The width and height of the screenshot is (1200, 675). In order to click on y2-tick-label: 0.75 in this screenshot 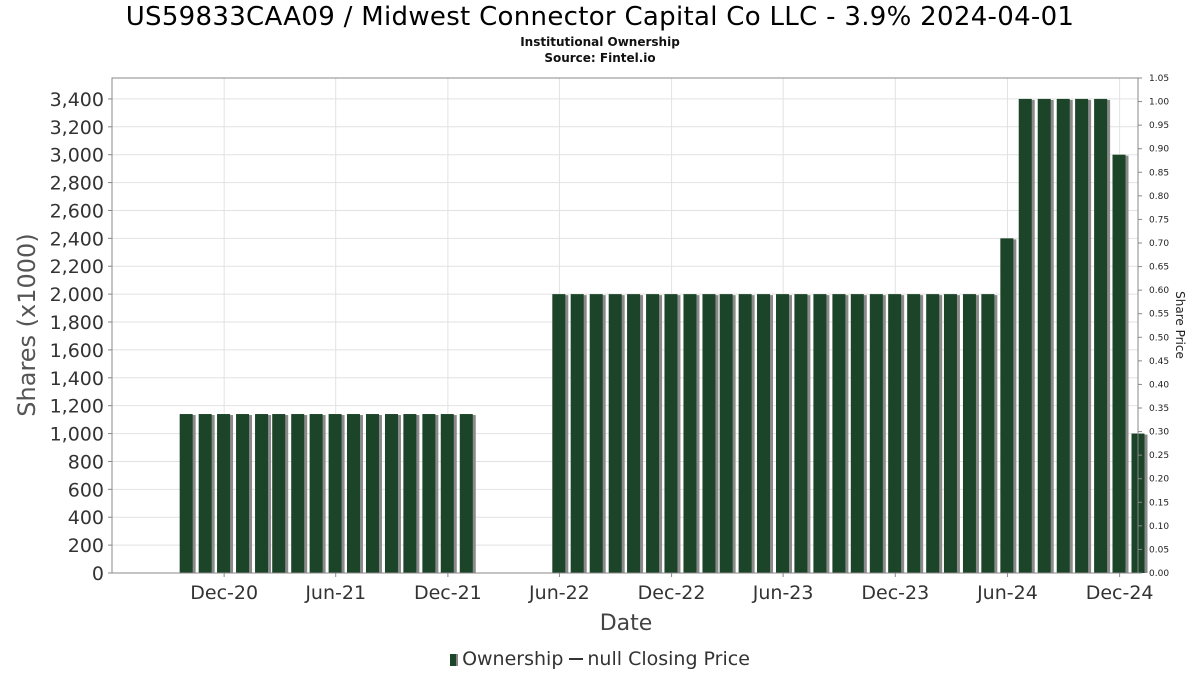, I will do `click(1159, 220)`.